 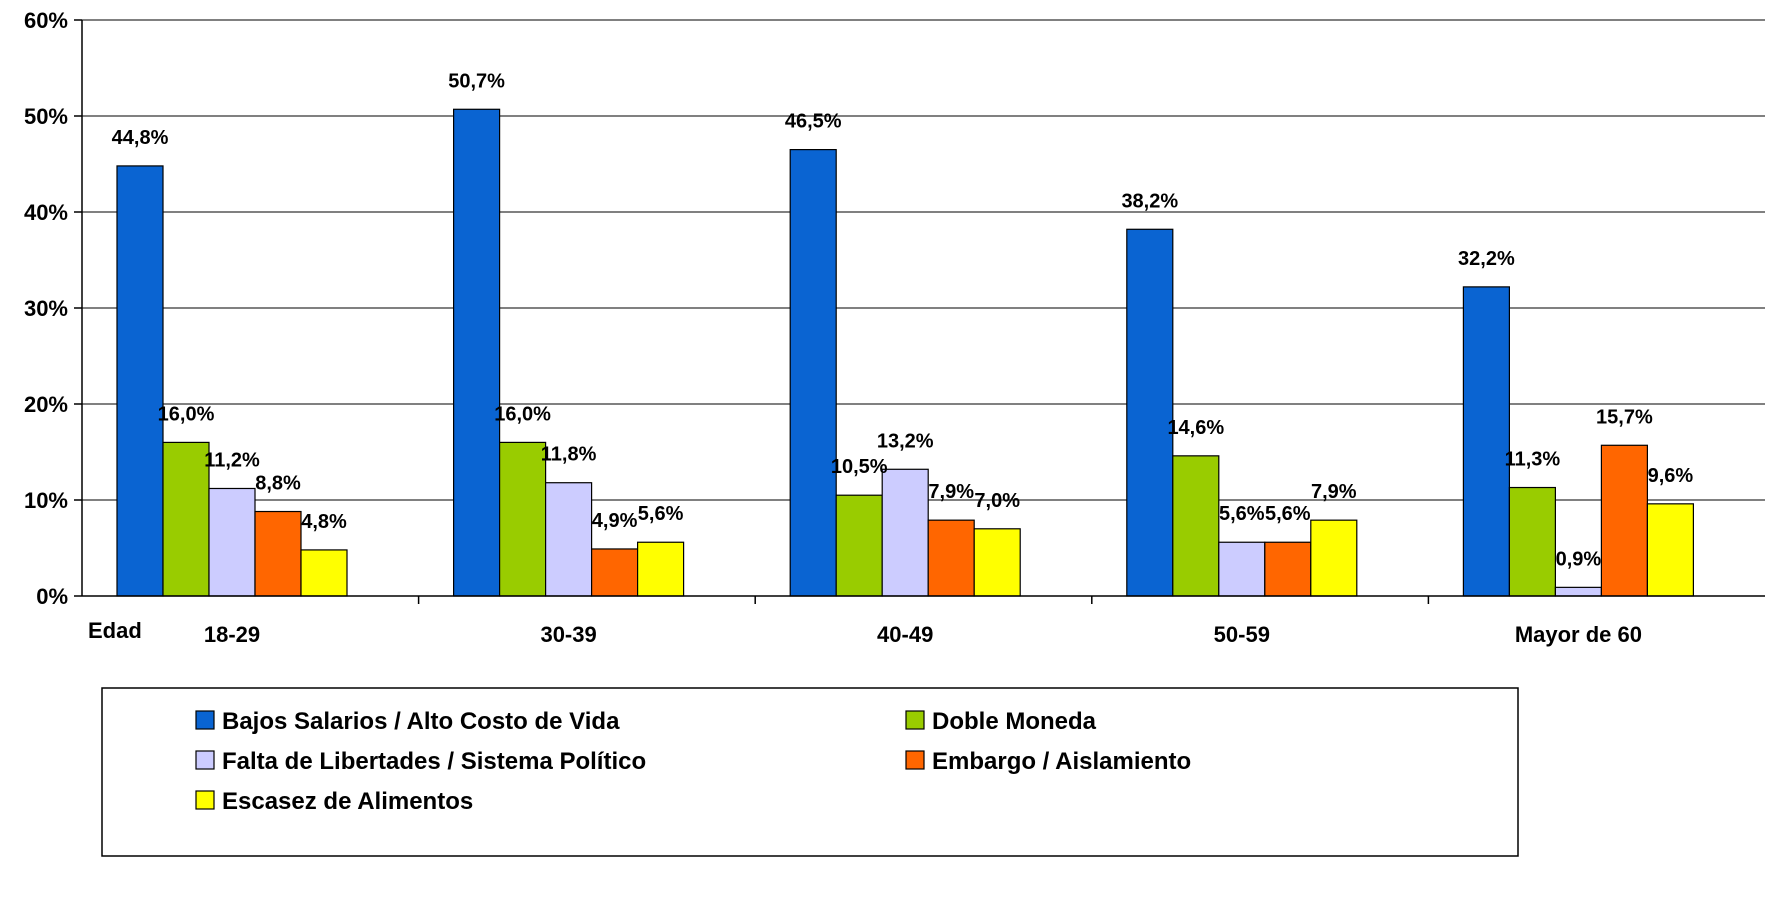 I want to click on category-label: 18-29, so click(x=232, y=634).